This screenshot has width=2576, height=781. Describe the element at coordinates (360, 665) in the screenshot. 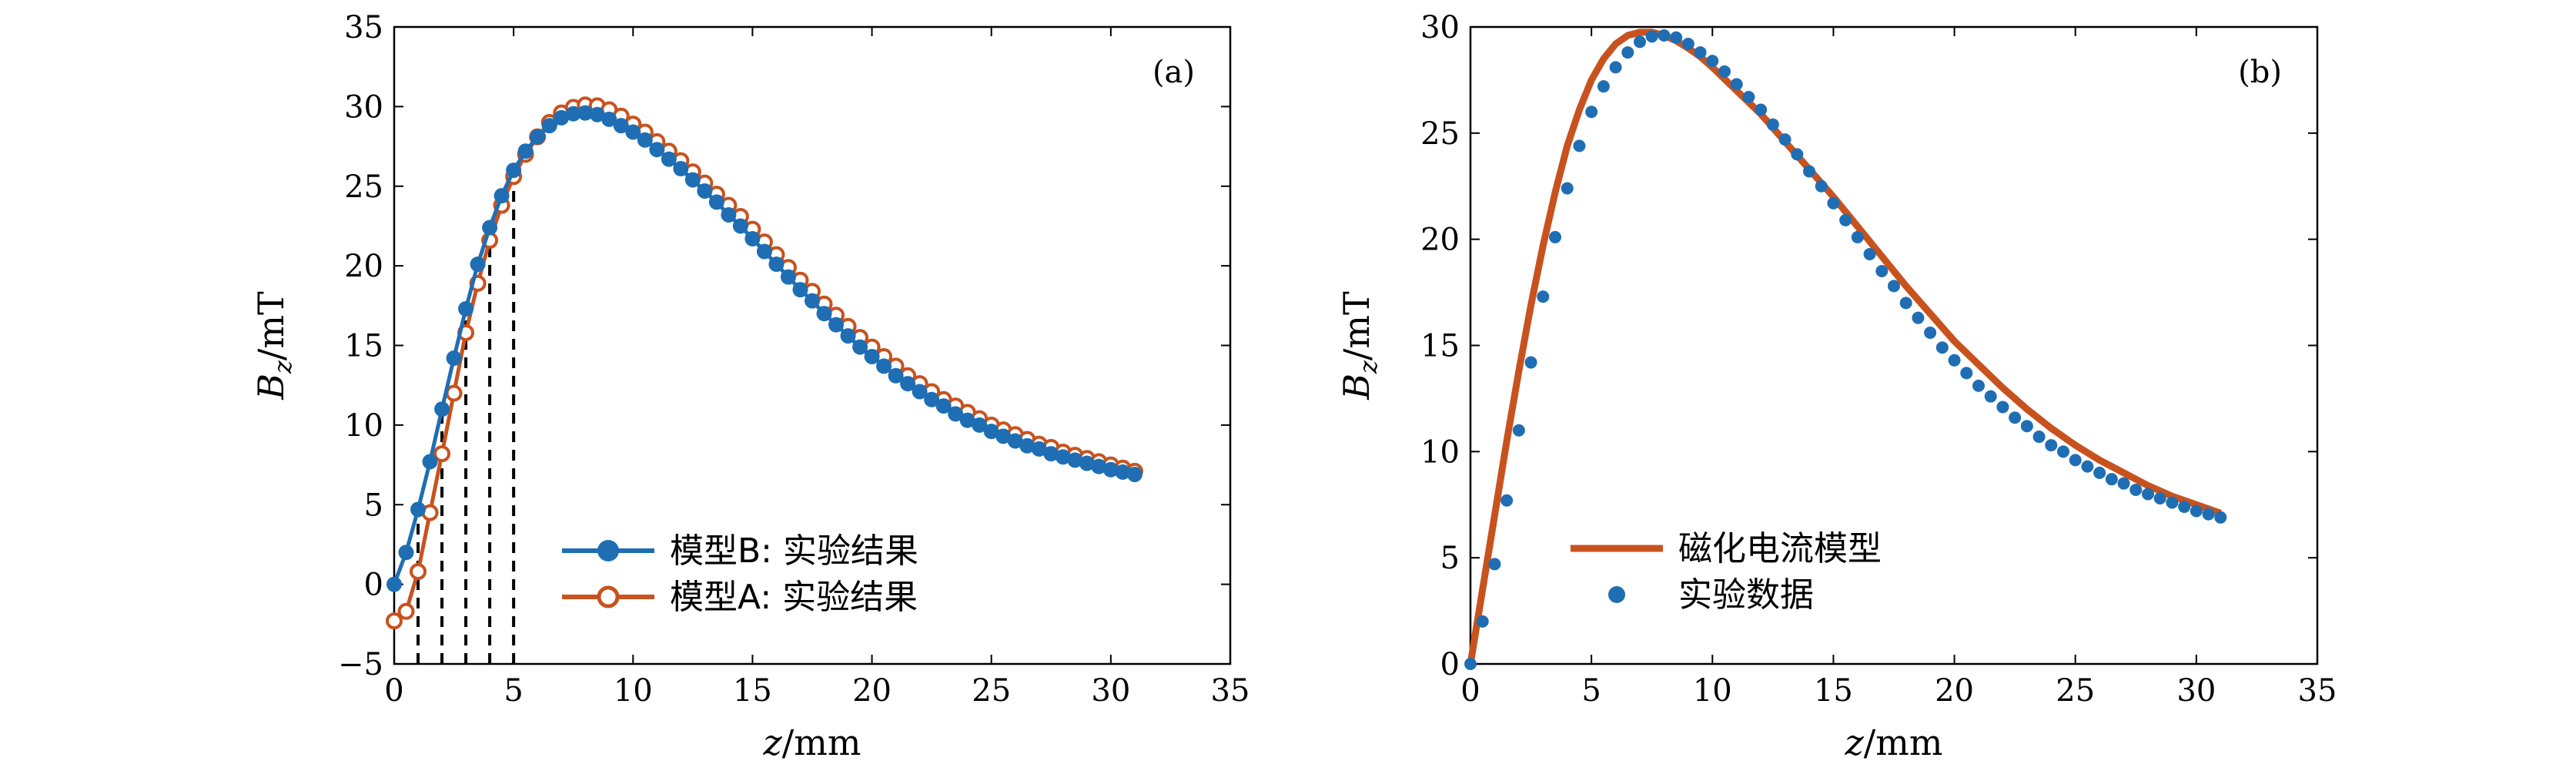

I see `y-tick-label: −5` at that location.